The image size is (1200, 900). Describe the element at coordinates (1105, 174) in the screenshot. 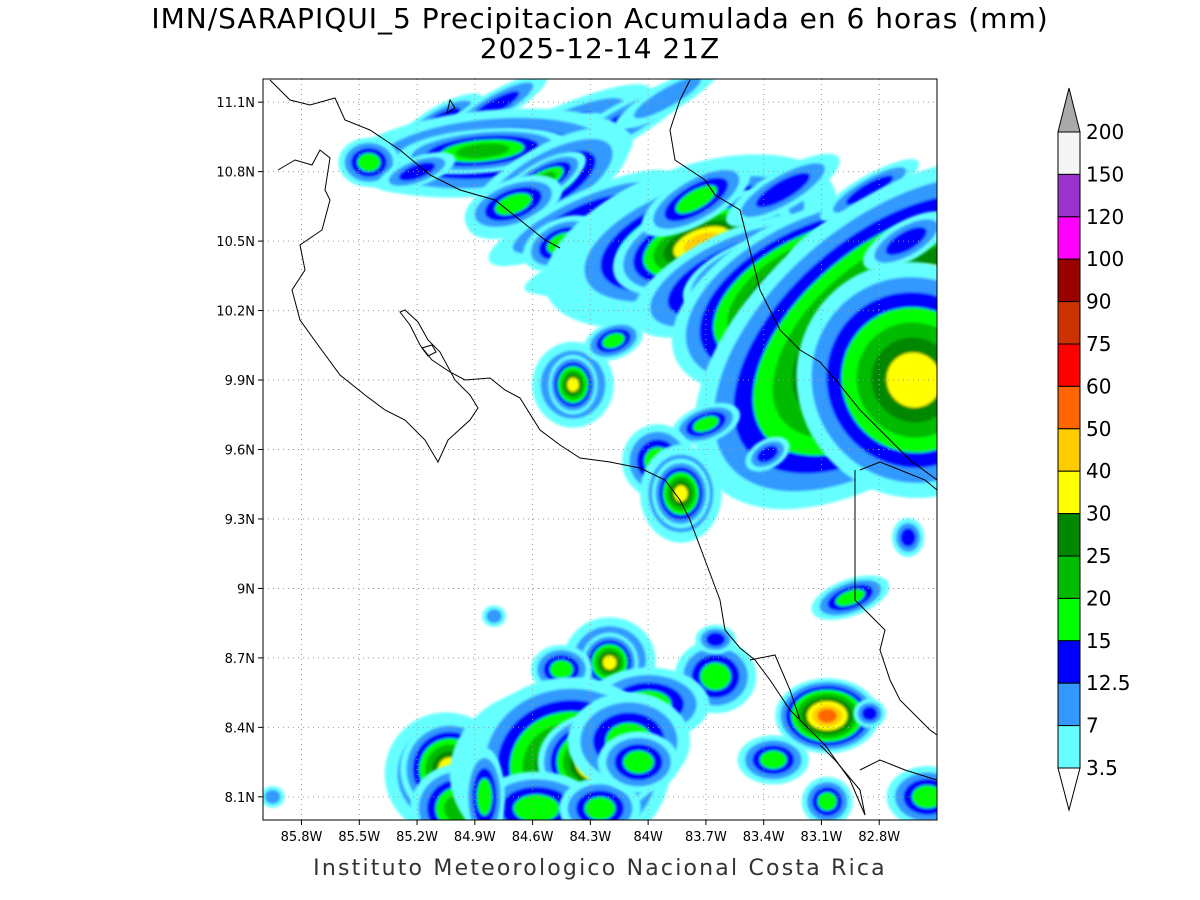

I see `colorbar-label: 150` at that location.